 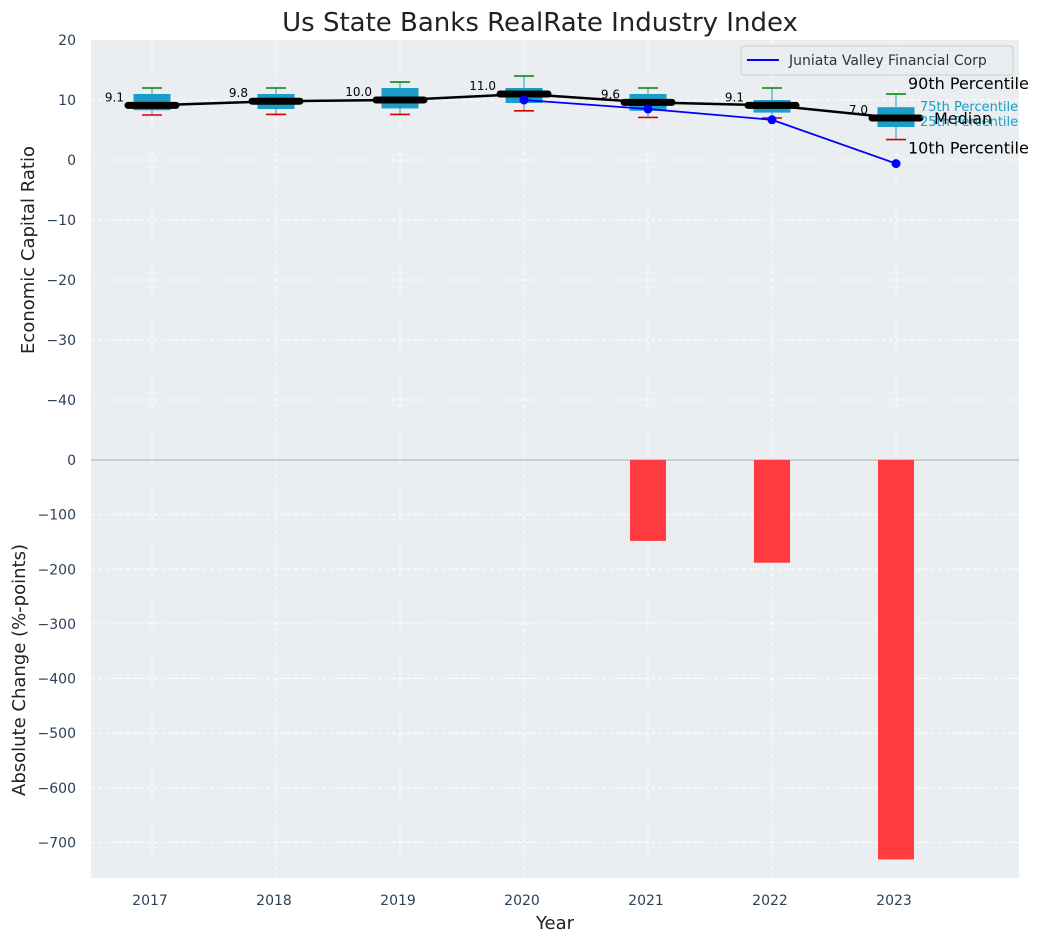 What do you see at coordinates (61, 401) in the screenshot?
I see `top-y-tick-label: −40` at bounding box center [61, 401].